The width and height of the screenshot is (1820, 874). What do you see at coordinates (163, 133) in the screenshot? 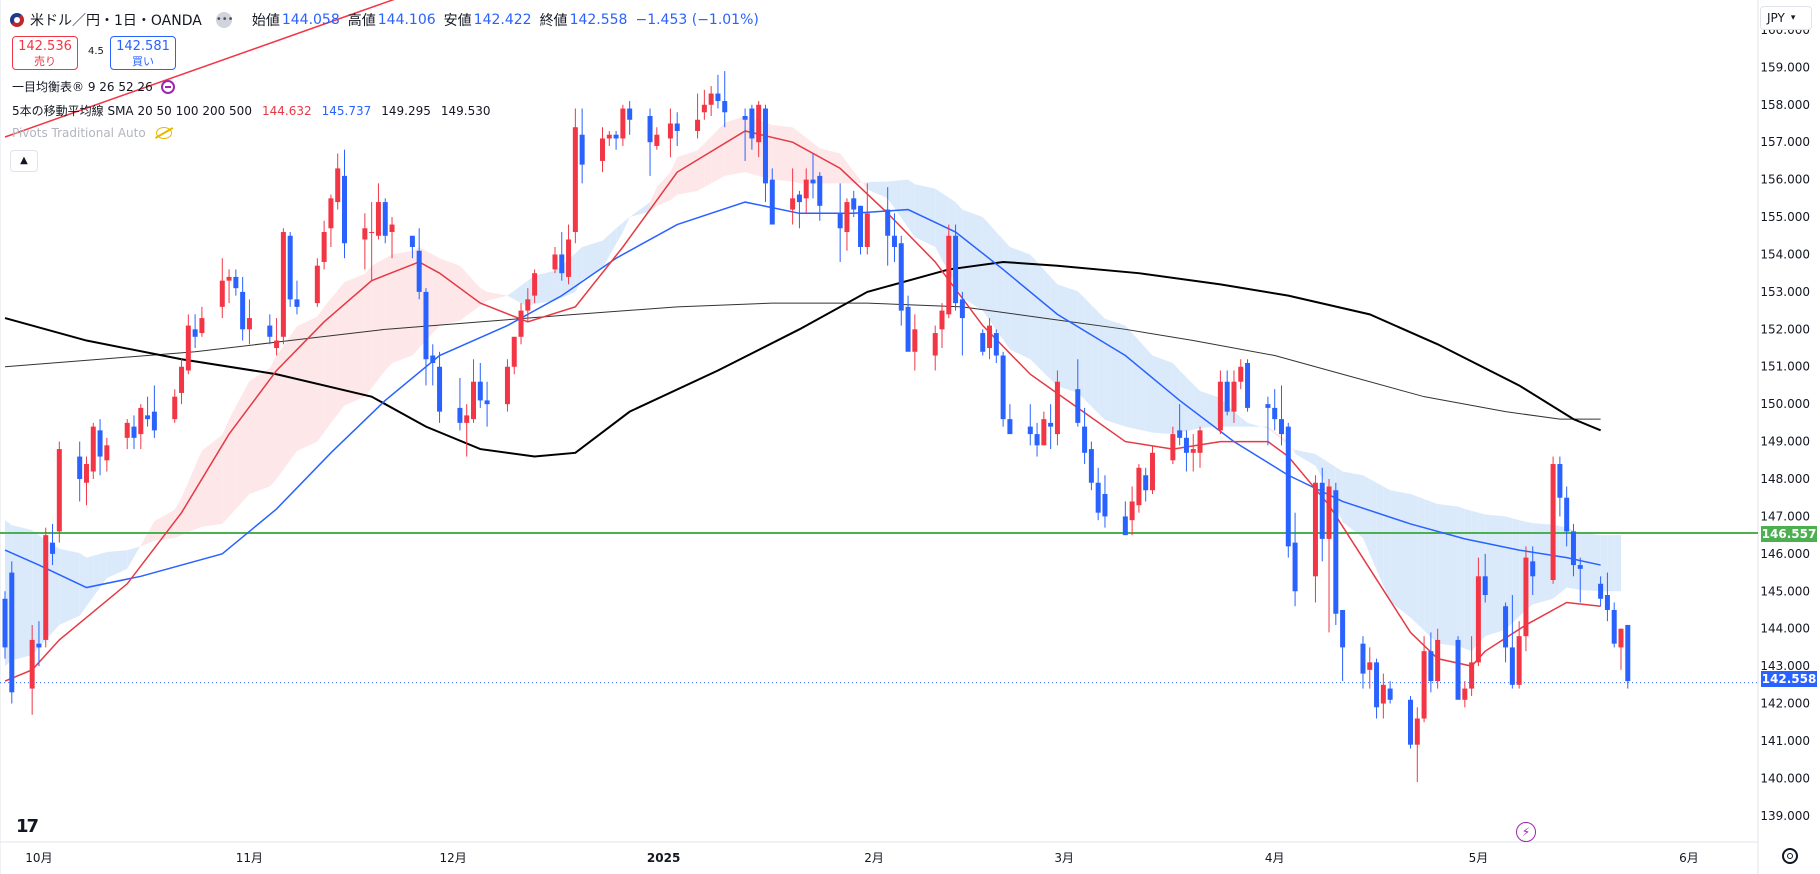
I see `hidden-eye-icon` at bounding box center [163, 133].